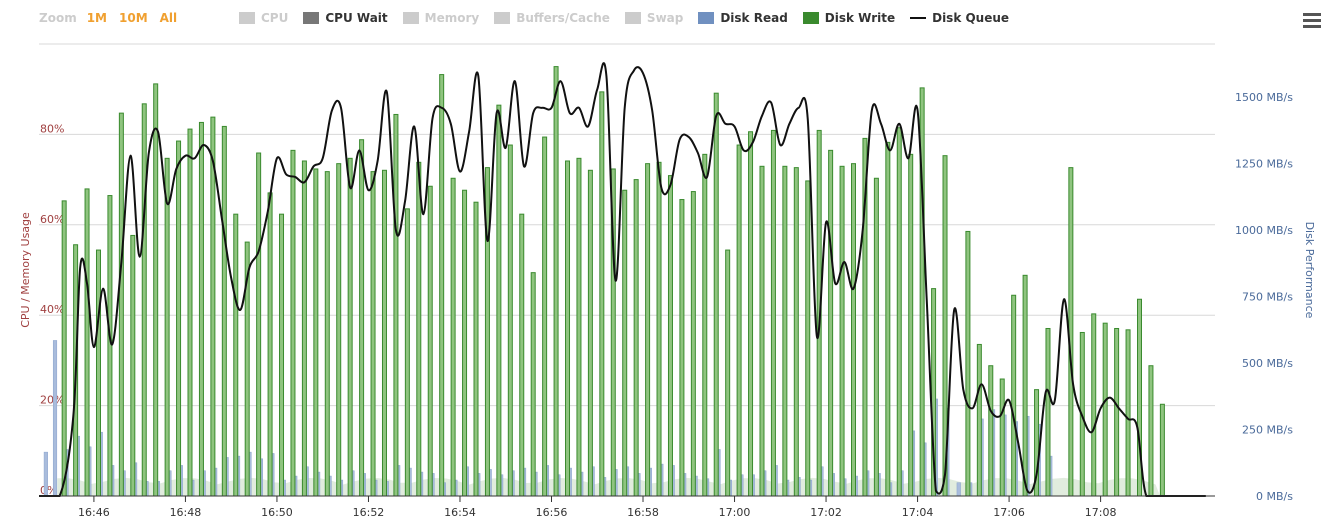 This screenshot has width=1333, height=523. I want to click on zoom-10m-button: 10M, so click(133, 18).